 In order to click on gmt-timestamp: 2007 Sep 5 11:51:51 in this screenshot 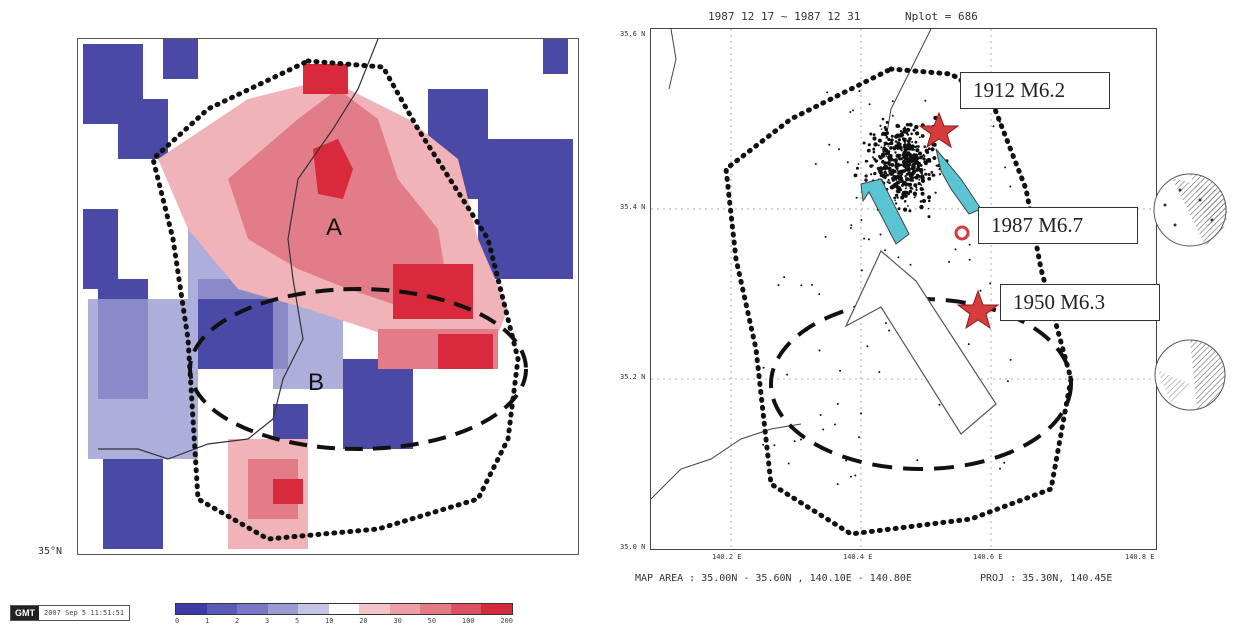, I will do `click(84, 613)`.